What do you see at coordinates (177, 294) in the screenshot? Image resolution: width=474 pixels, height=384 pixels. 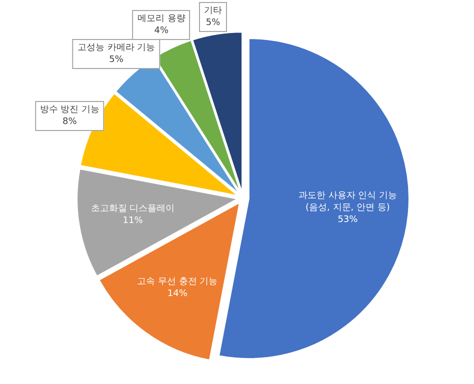 I see `data-label: 14%` at bounding box center [177, 294].